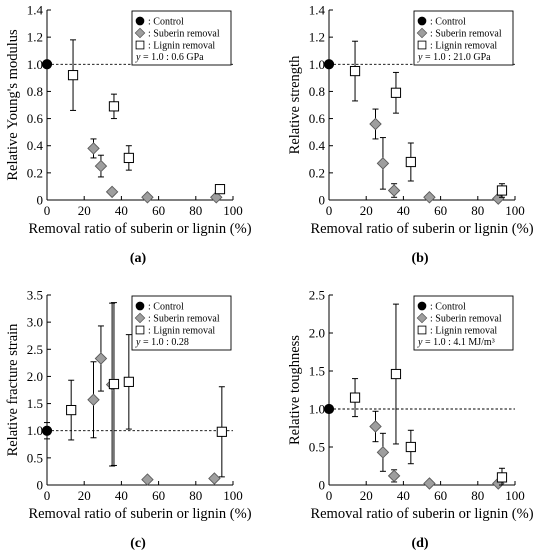 The height and width of the screenshot is (550, 550). What do you see at coordinates (437, 156) in the screenshot?
I see `series-suberin-removal` at bounding box center [437, 156].